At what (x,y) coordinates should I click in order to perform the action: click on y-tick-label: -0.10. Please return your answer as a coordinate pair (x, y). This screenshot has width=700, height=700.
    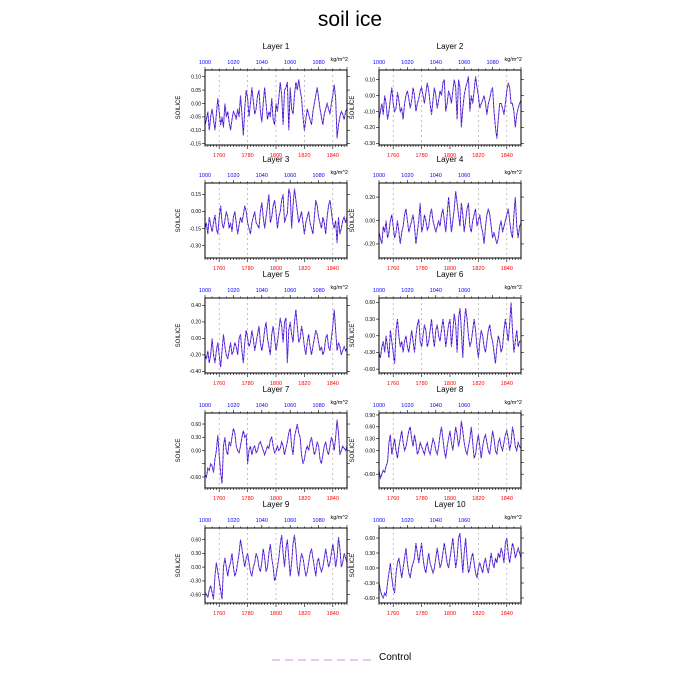
    Looking at the image, I should click on (196, 131).